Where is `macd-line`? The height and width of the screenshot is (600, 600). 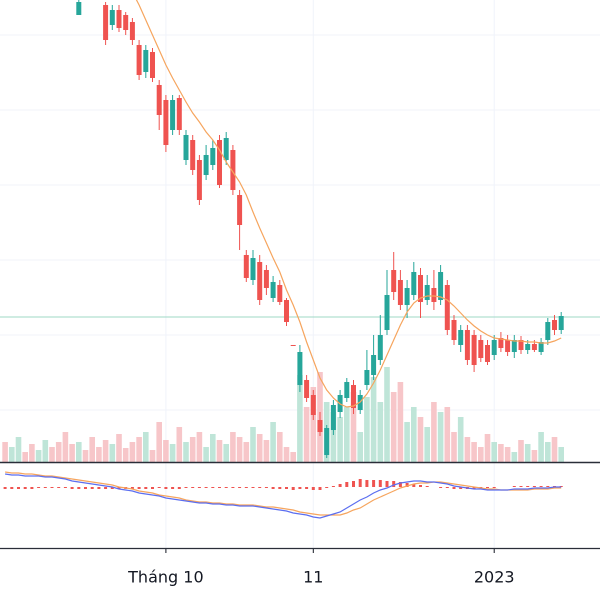 macd-line is located at coordinates (283, 496).